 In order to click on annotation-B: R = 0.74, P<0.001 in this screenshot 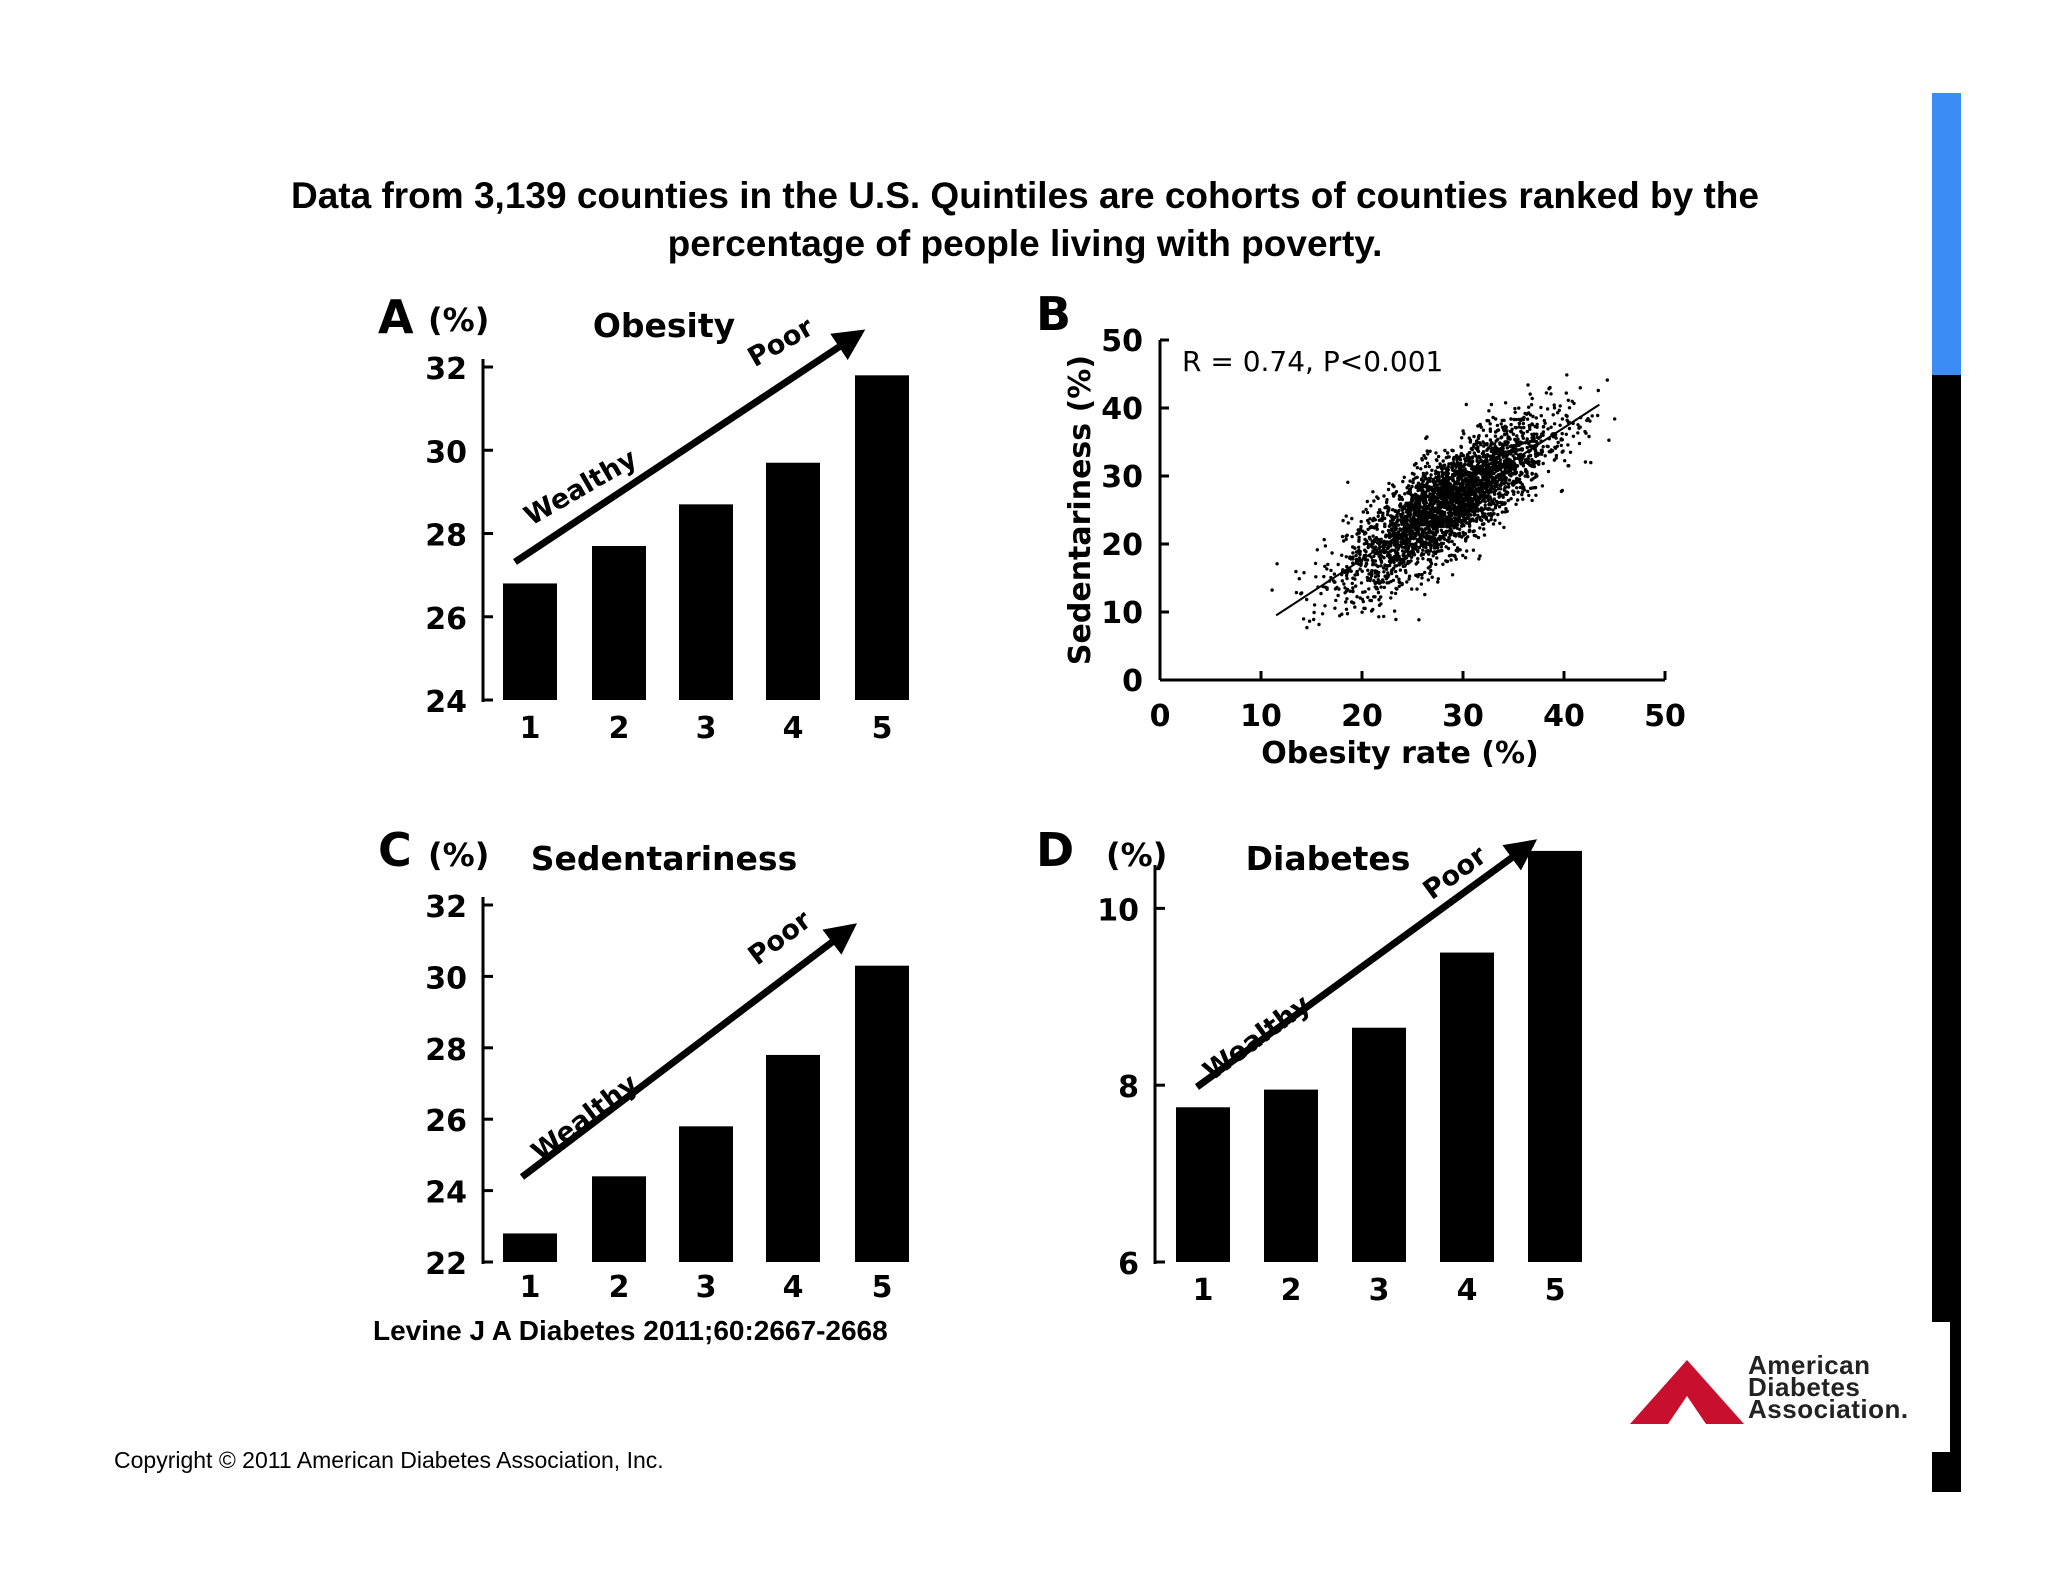, I will do `click(1312, 361)`.